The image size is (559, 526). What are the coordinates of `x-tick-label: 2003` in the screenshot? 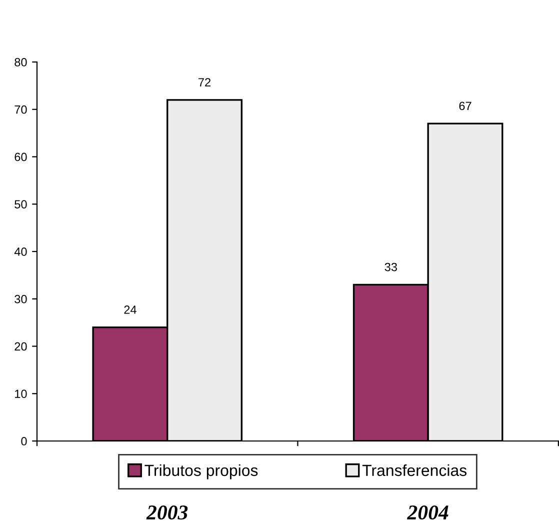 It's located at (167, 512).